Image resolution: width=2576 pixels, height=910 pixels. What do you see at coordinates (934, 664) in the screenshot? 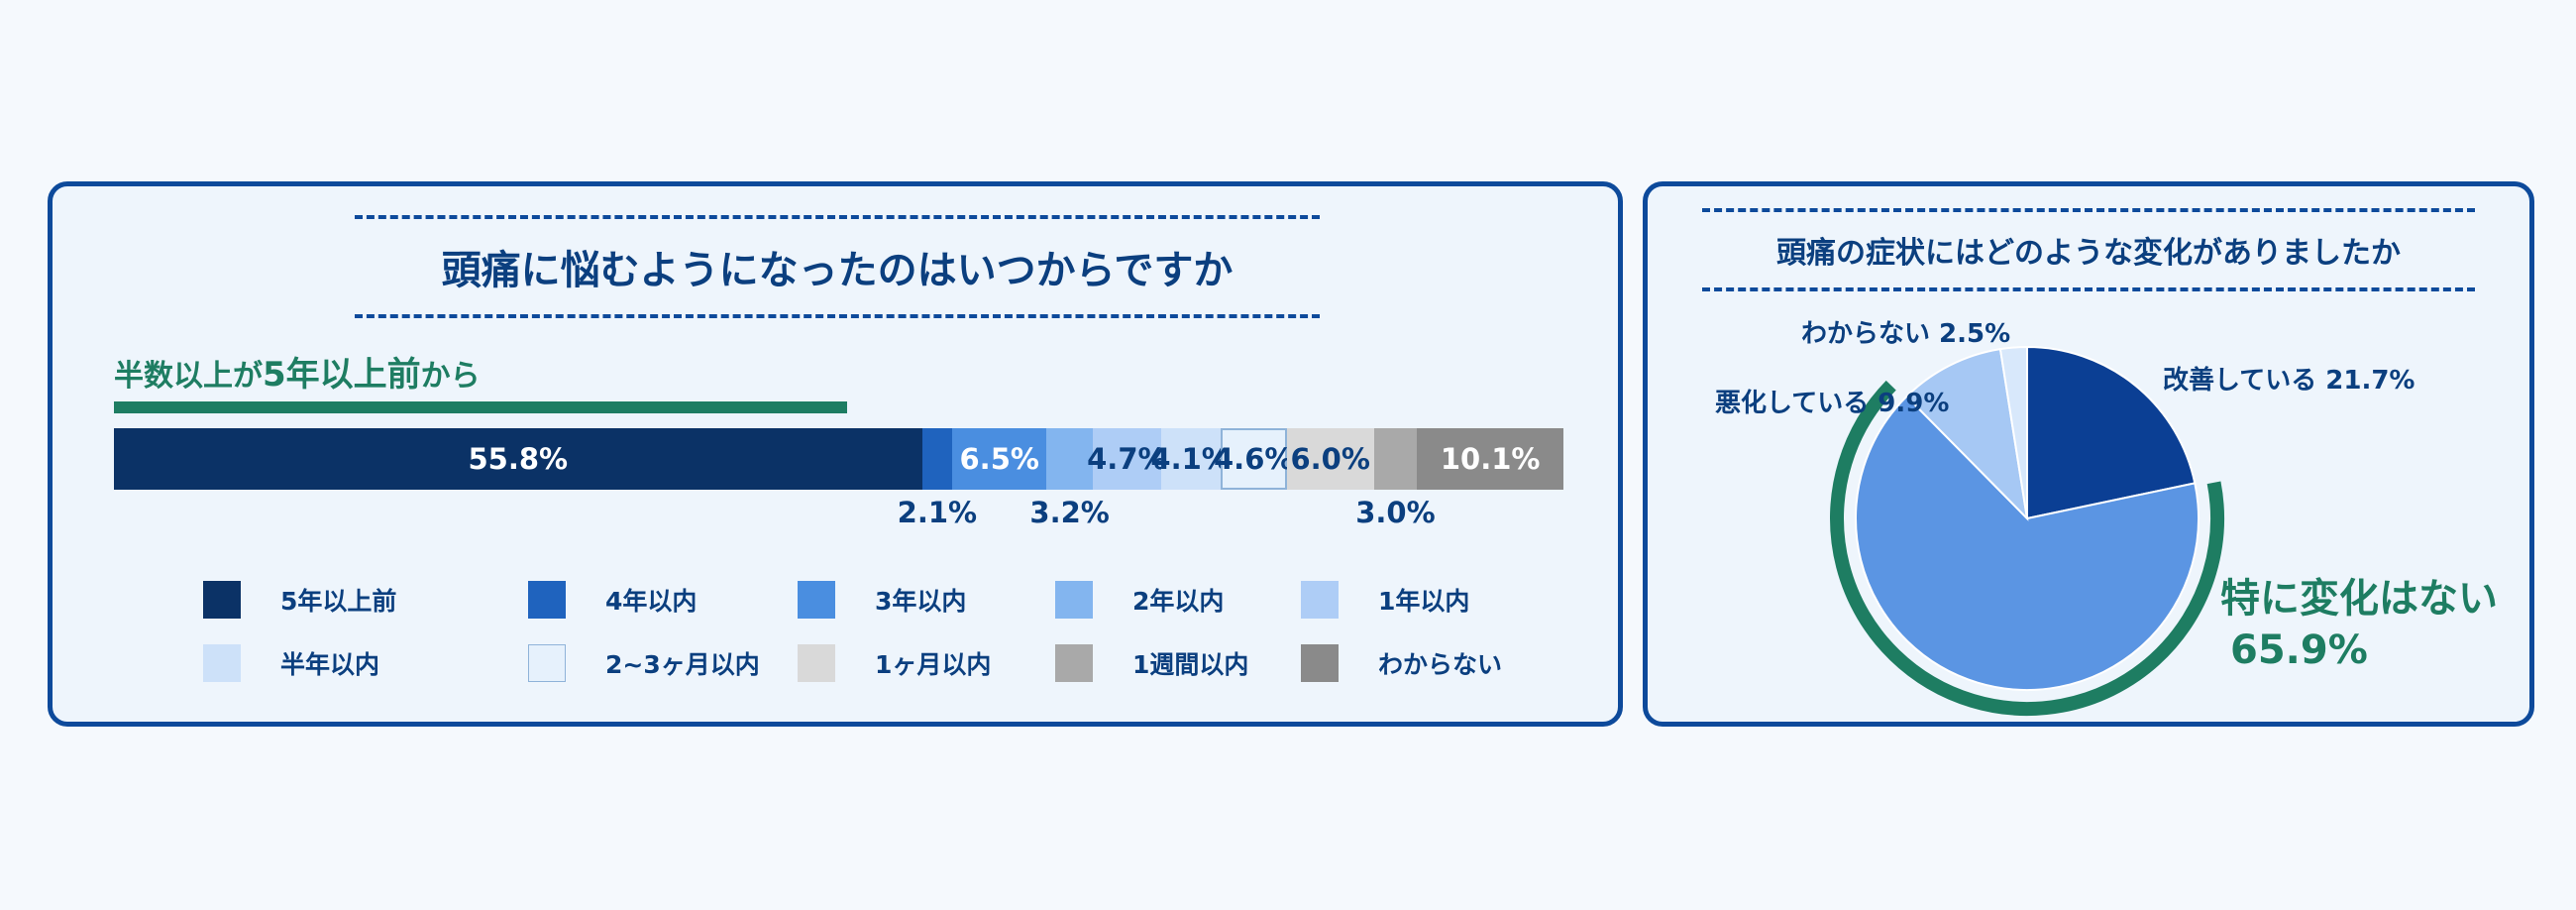
I see `legend-label-7: 1ヶ月以内` at bounding box center [934, 664].